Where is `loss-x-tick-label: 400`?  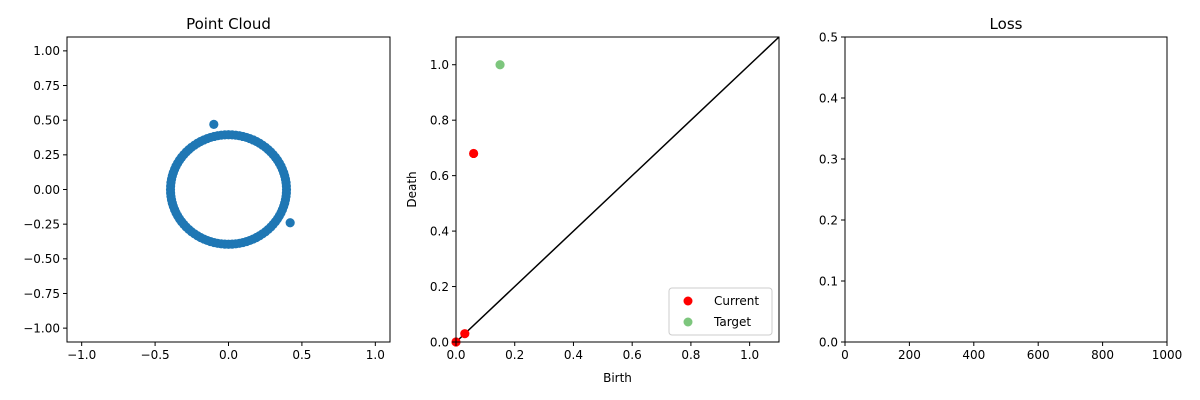 loss-x-tick-label: 400 is located at coordinates (973, 355).